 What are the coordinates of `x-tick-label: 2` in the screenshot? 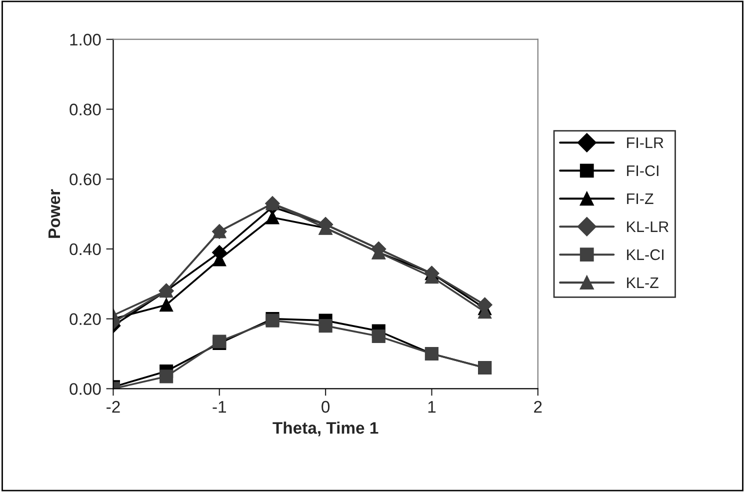 It's located at (538, 406).